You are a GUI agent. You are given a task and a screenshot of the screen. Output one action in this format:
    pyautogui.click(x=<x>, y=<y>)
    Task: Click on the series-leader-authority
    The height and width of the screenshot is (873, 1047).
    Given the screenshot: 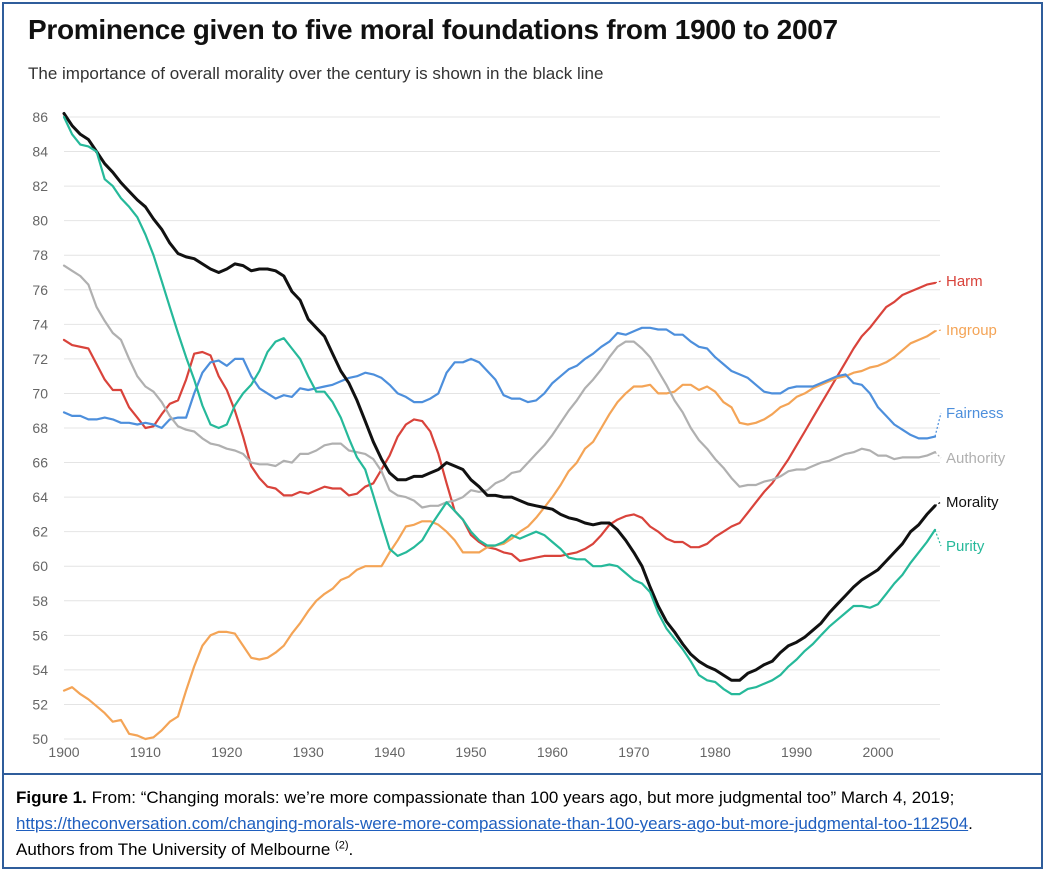 What is the action you would take?
    pyautogui.click(x=938, y=455)
    